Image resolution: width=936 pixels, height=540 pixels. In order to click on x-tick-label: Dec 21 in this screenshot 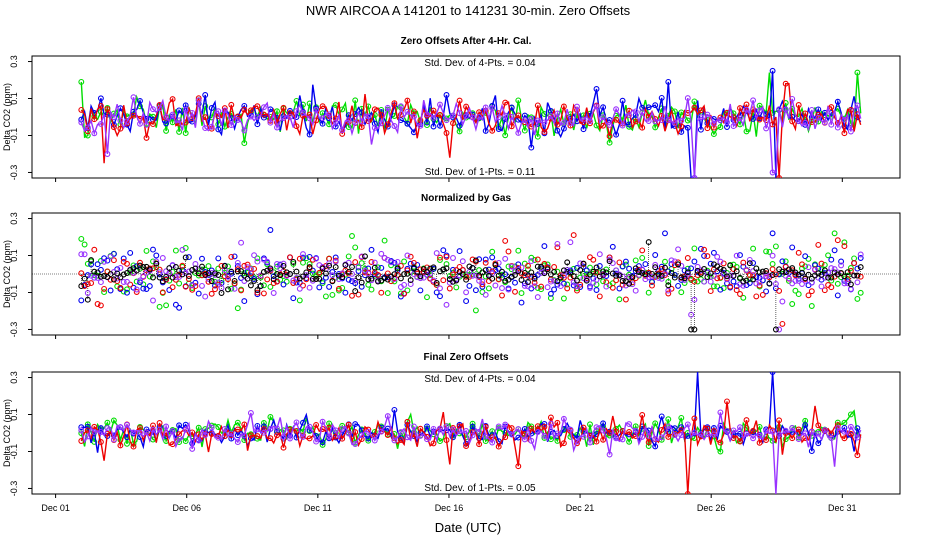, I will do `click(580, 508)`.